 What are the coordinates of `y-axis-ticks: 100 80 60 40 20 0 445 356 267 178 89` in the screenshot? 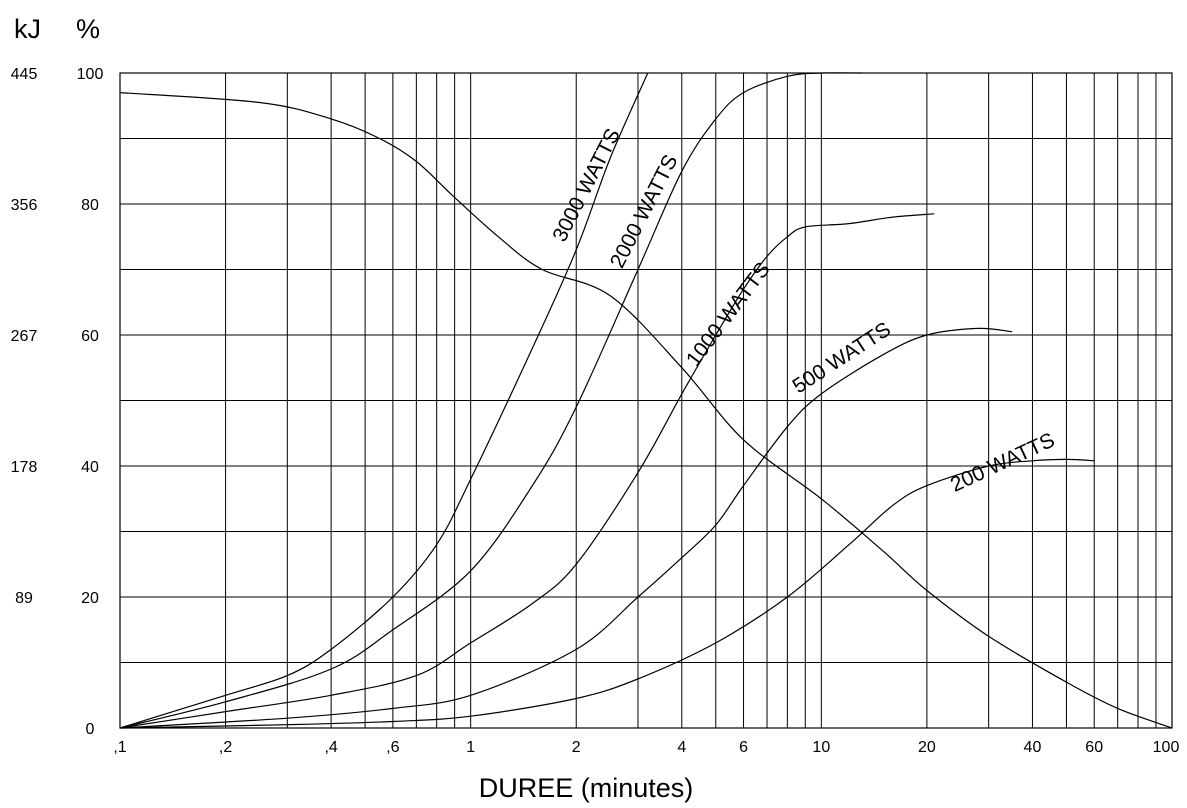 It's located at (57, 402).